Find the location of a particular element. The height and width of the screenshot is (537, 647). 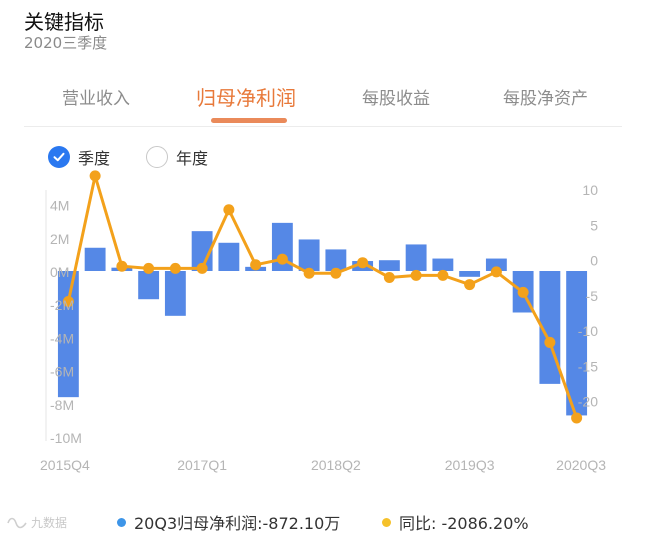

legend-line-text: 同比: -2086.20% is located at coordinates (464, 523).